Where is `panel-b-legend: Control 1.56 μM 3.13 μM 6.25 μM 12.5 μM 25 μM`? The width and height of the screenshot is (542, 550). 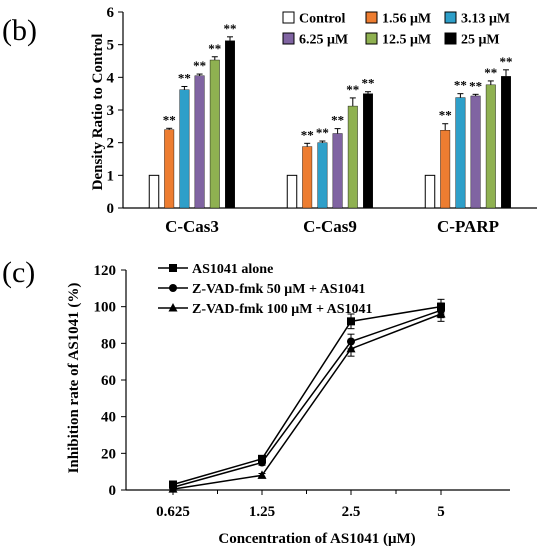 panel-b-legend: Control 1.56 μM 3.13 μM 6.25 μM 12.5 μM 25 μM is located at coordinates (396, 29).